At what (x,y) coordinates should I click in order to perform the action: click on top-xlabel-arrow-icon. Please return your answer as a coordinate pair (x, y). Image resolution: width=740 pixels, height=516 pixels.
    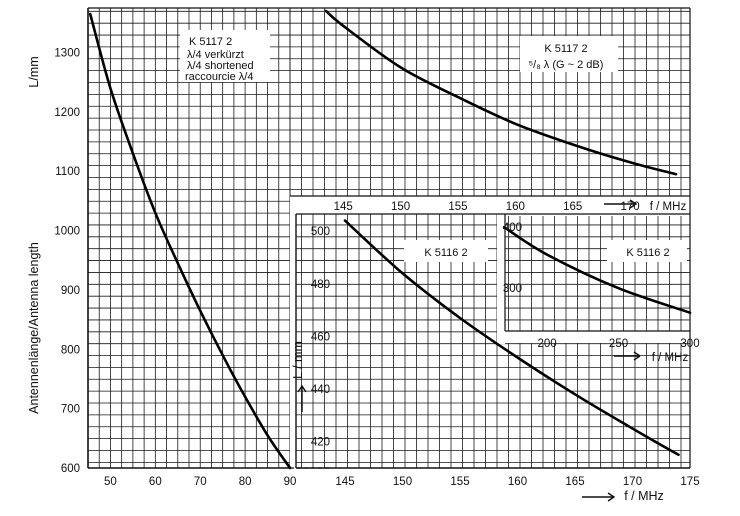
    Looking at the image, I should click on (621, 204).